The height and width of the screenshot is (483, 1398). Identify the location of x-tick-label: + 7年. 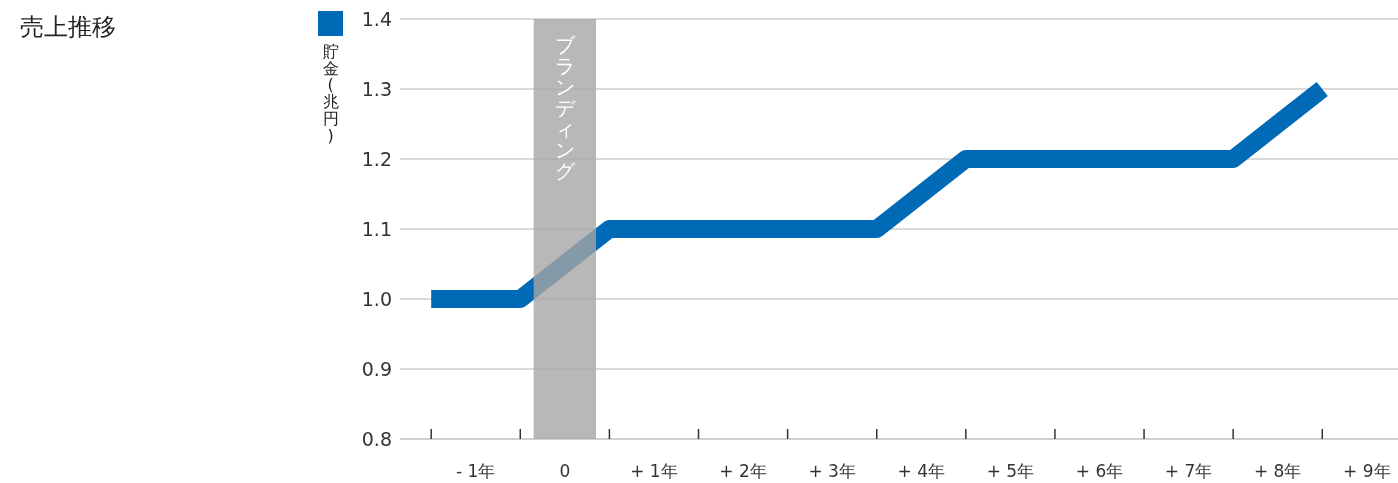
(1188, 471).